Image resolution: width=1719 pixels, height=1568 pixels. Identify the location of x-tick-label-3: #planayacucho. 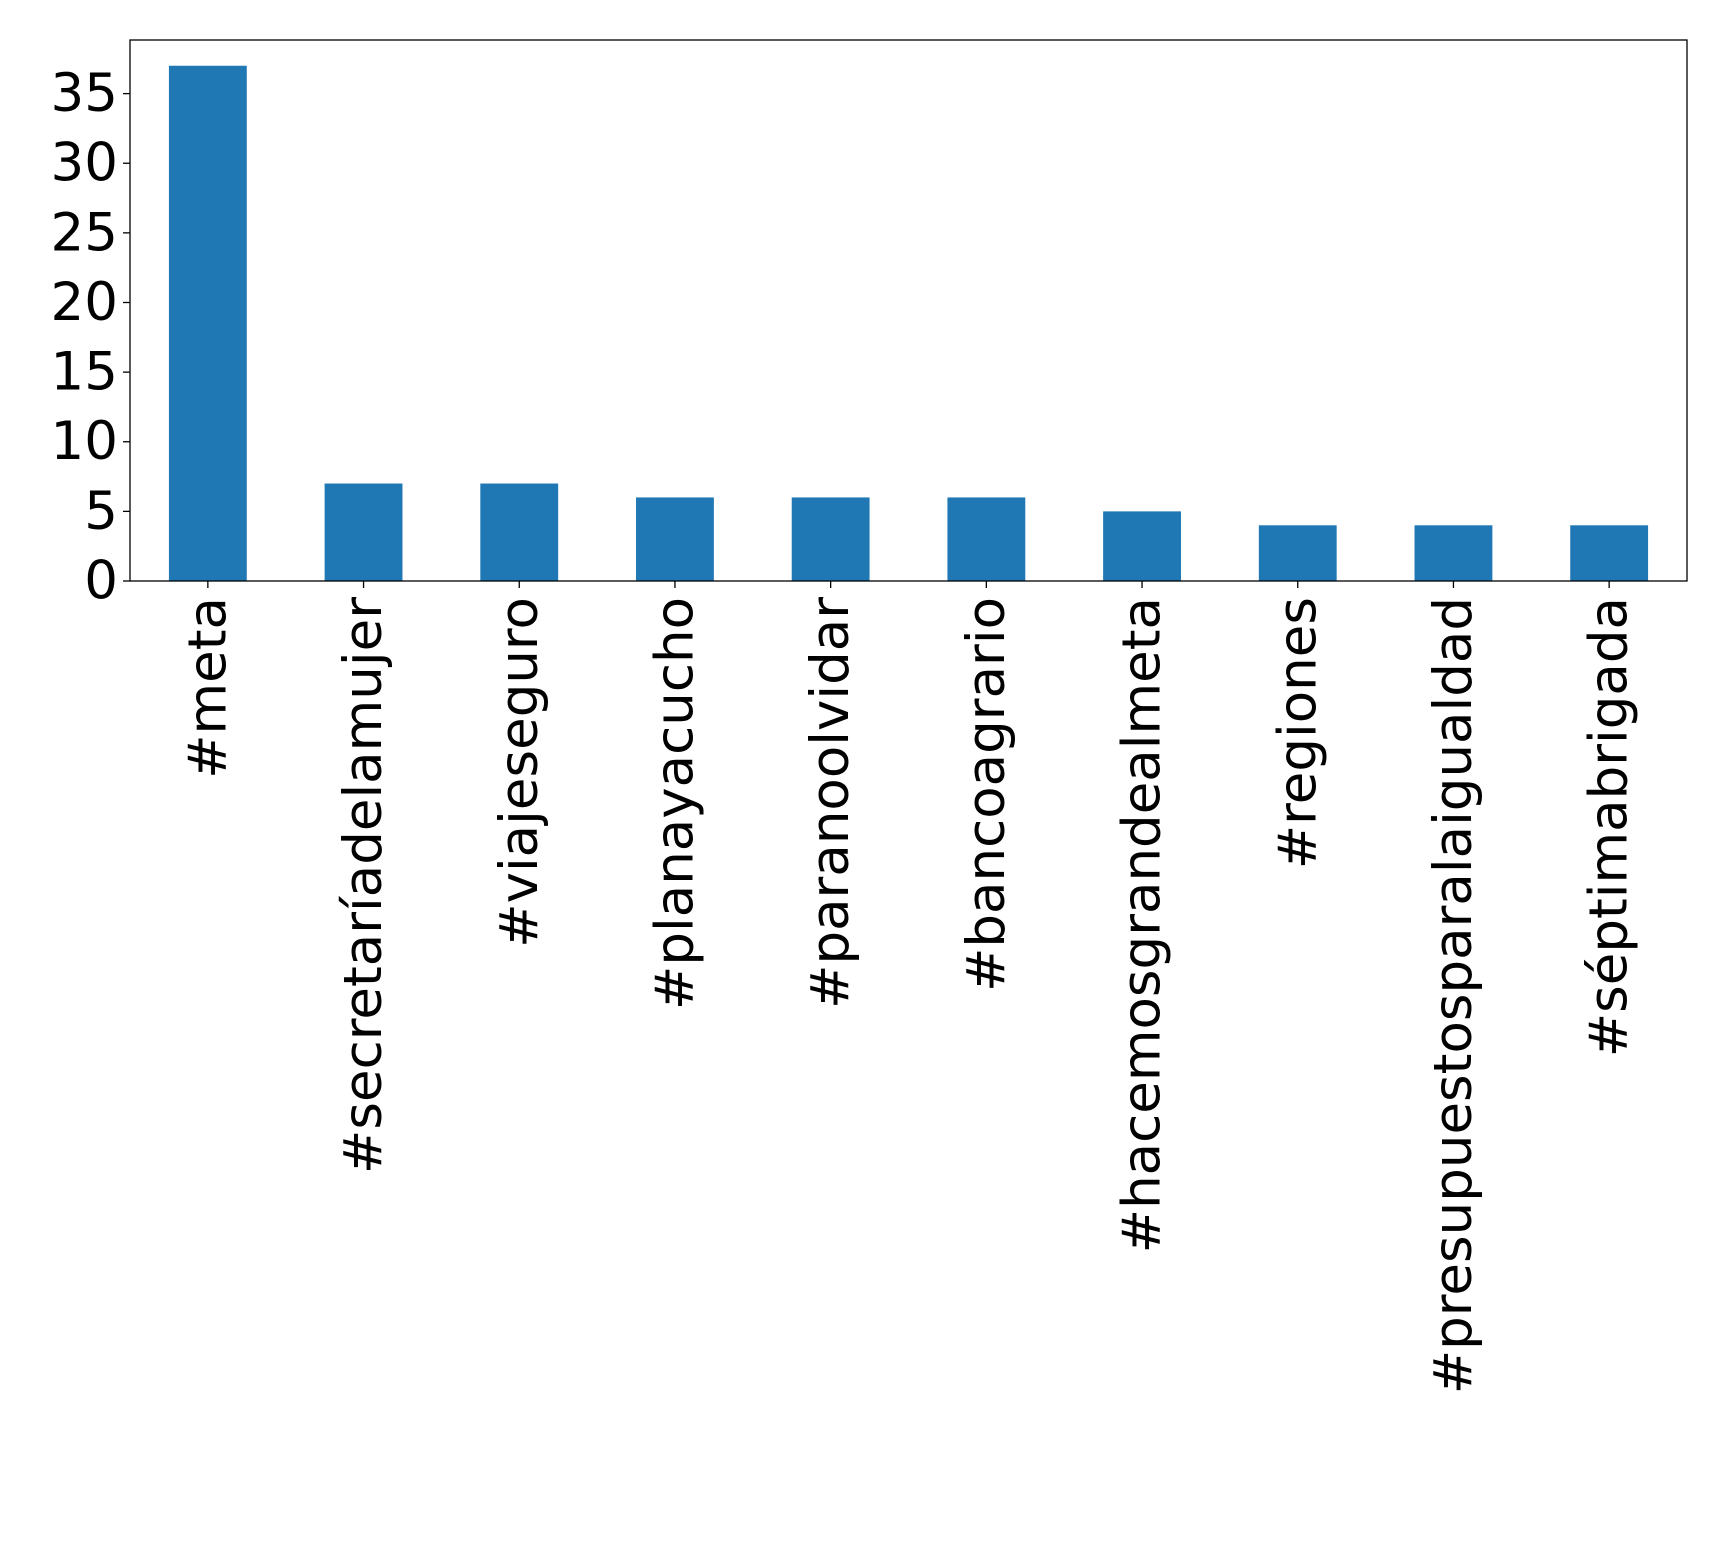
(674, 803).